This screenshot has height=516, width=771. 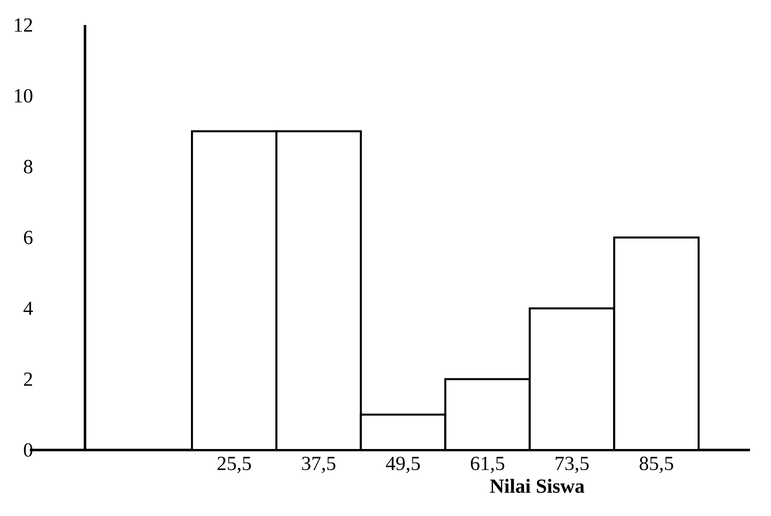 What do you see at coordinates (28, 379) in the screenshot?
I see `y-tick-label: 2` at bounding box center [28, 379].